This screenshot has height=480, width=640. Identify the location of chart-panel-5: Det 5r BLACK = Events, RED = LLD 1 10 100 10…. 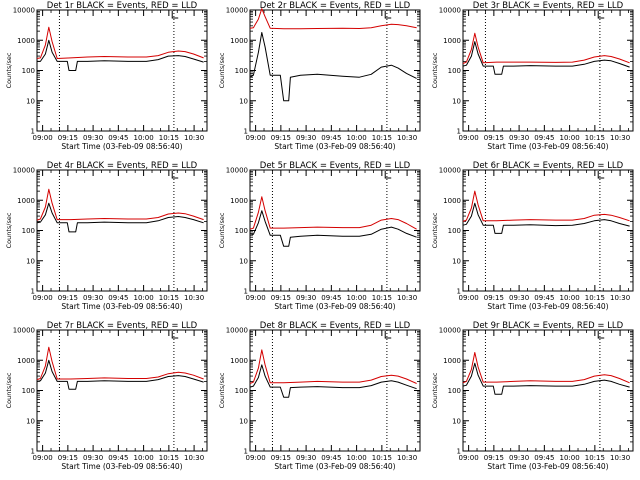
(319, 236).